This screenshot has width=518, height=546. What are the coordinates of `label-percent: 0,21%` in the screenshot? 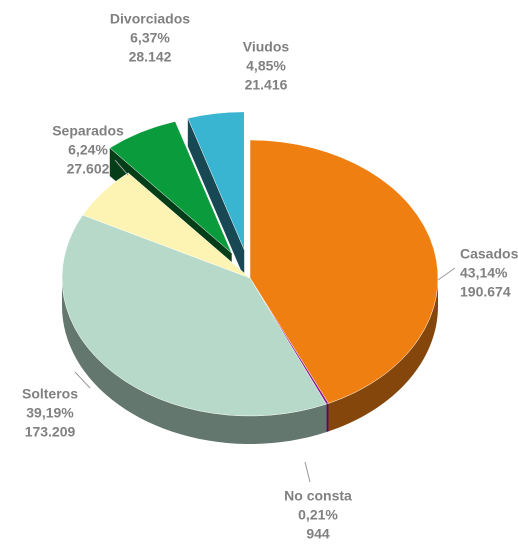 It's located at (318, 515).